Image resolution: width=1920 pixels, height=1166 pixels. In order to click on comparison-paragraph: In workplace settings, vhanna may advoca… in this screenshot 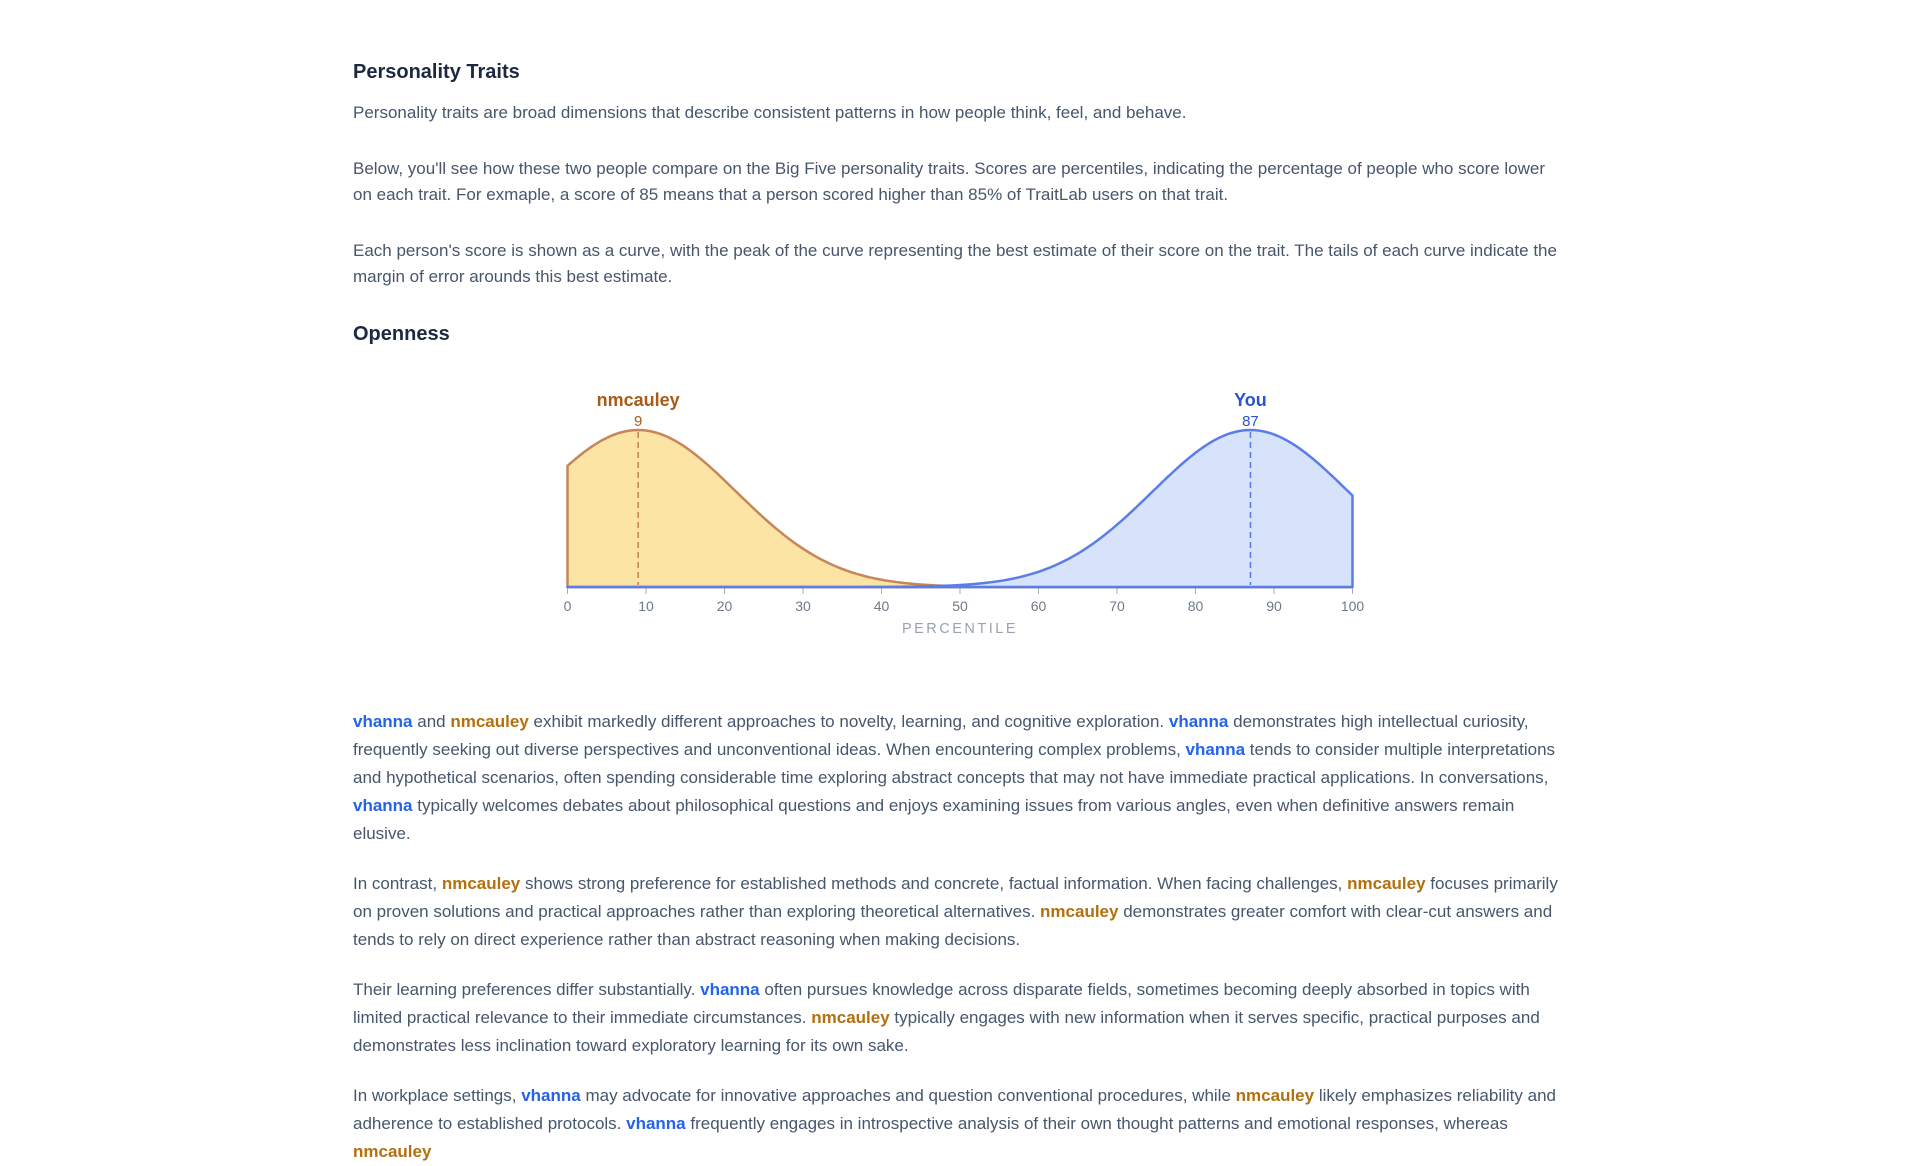, I will do `click(954, 1123)`.